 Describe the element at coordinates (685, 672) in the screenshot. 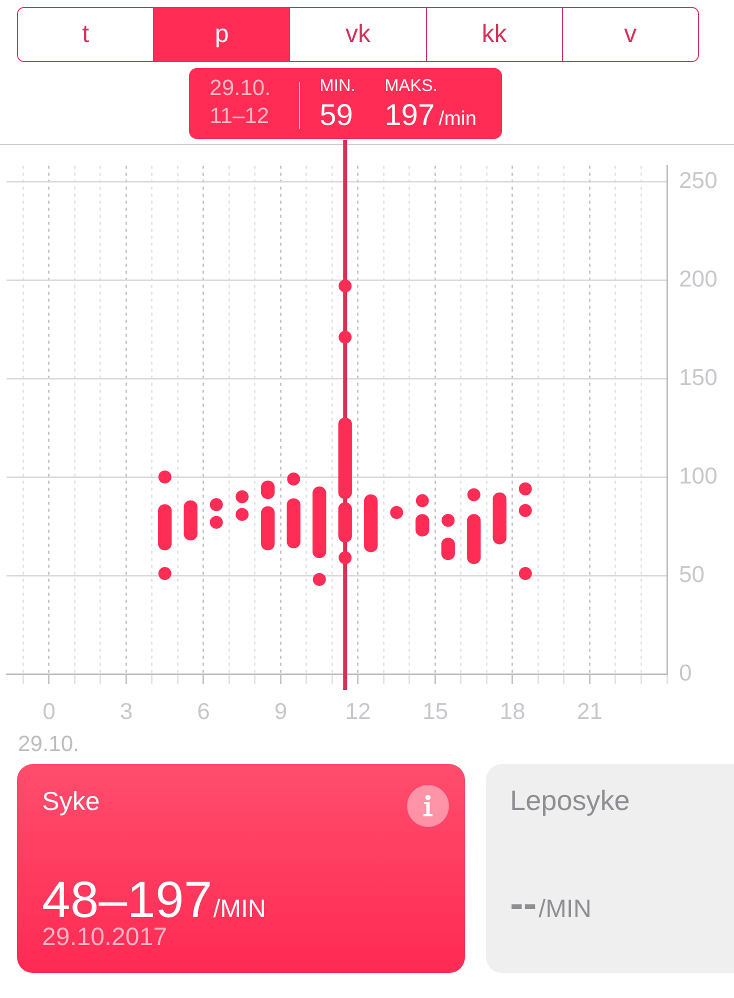

I see `y-tick-label: 0` at that location.